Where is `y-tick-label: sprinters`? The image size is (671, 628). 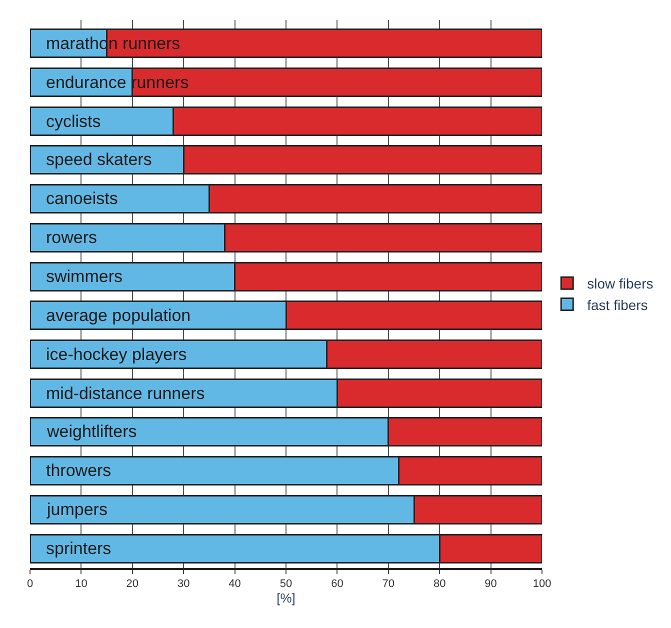
y-tick-label: sprinters is located at coordinates (79, 548).